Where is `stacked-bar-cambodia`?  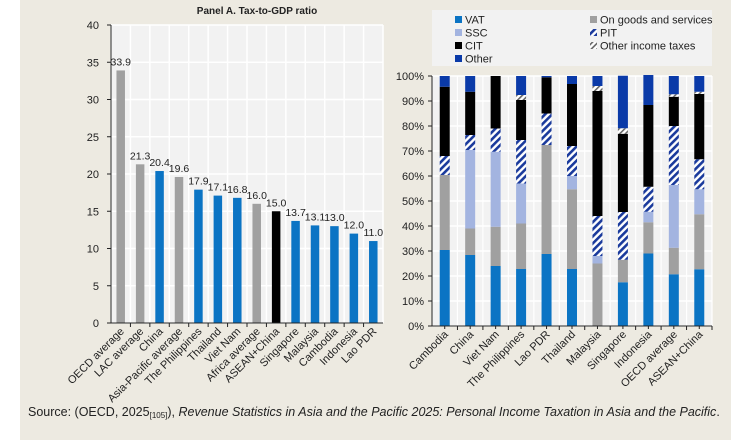
stacked-bar-cambodia is located at coordinates (444, 201).